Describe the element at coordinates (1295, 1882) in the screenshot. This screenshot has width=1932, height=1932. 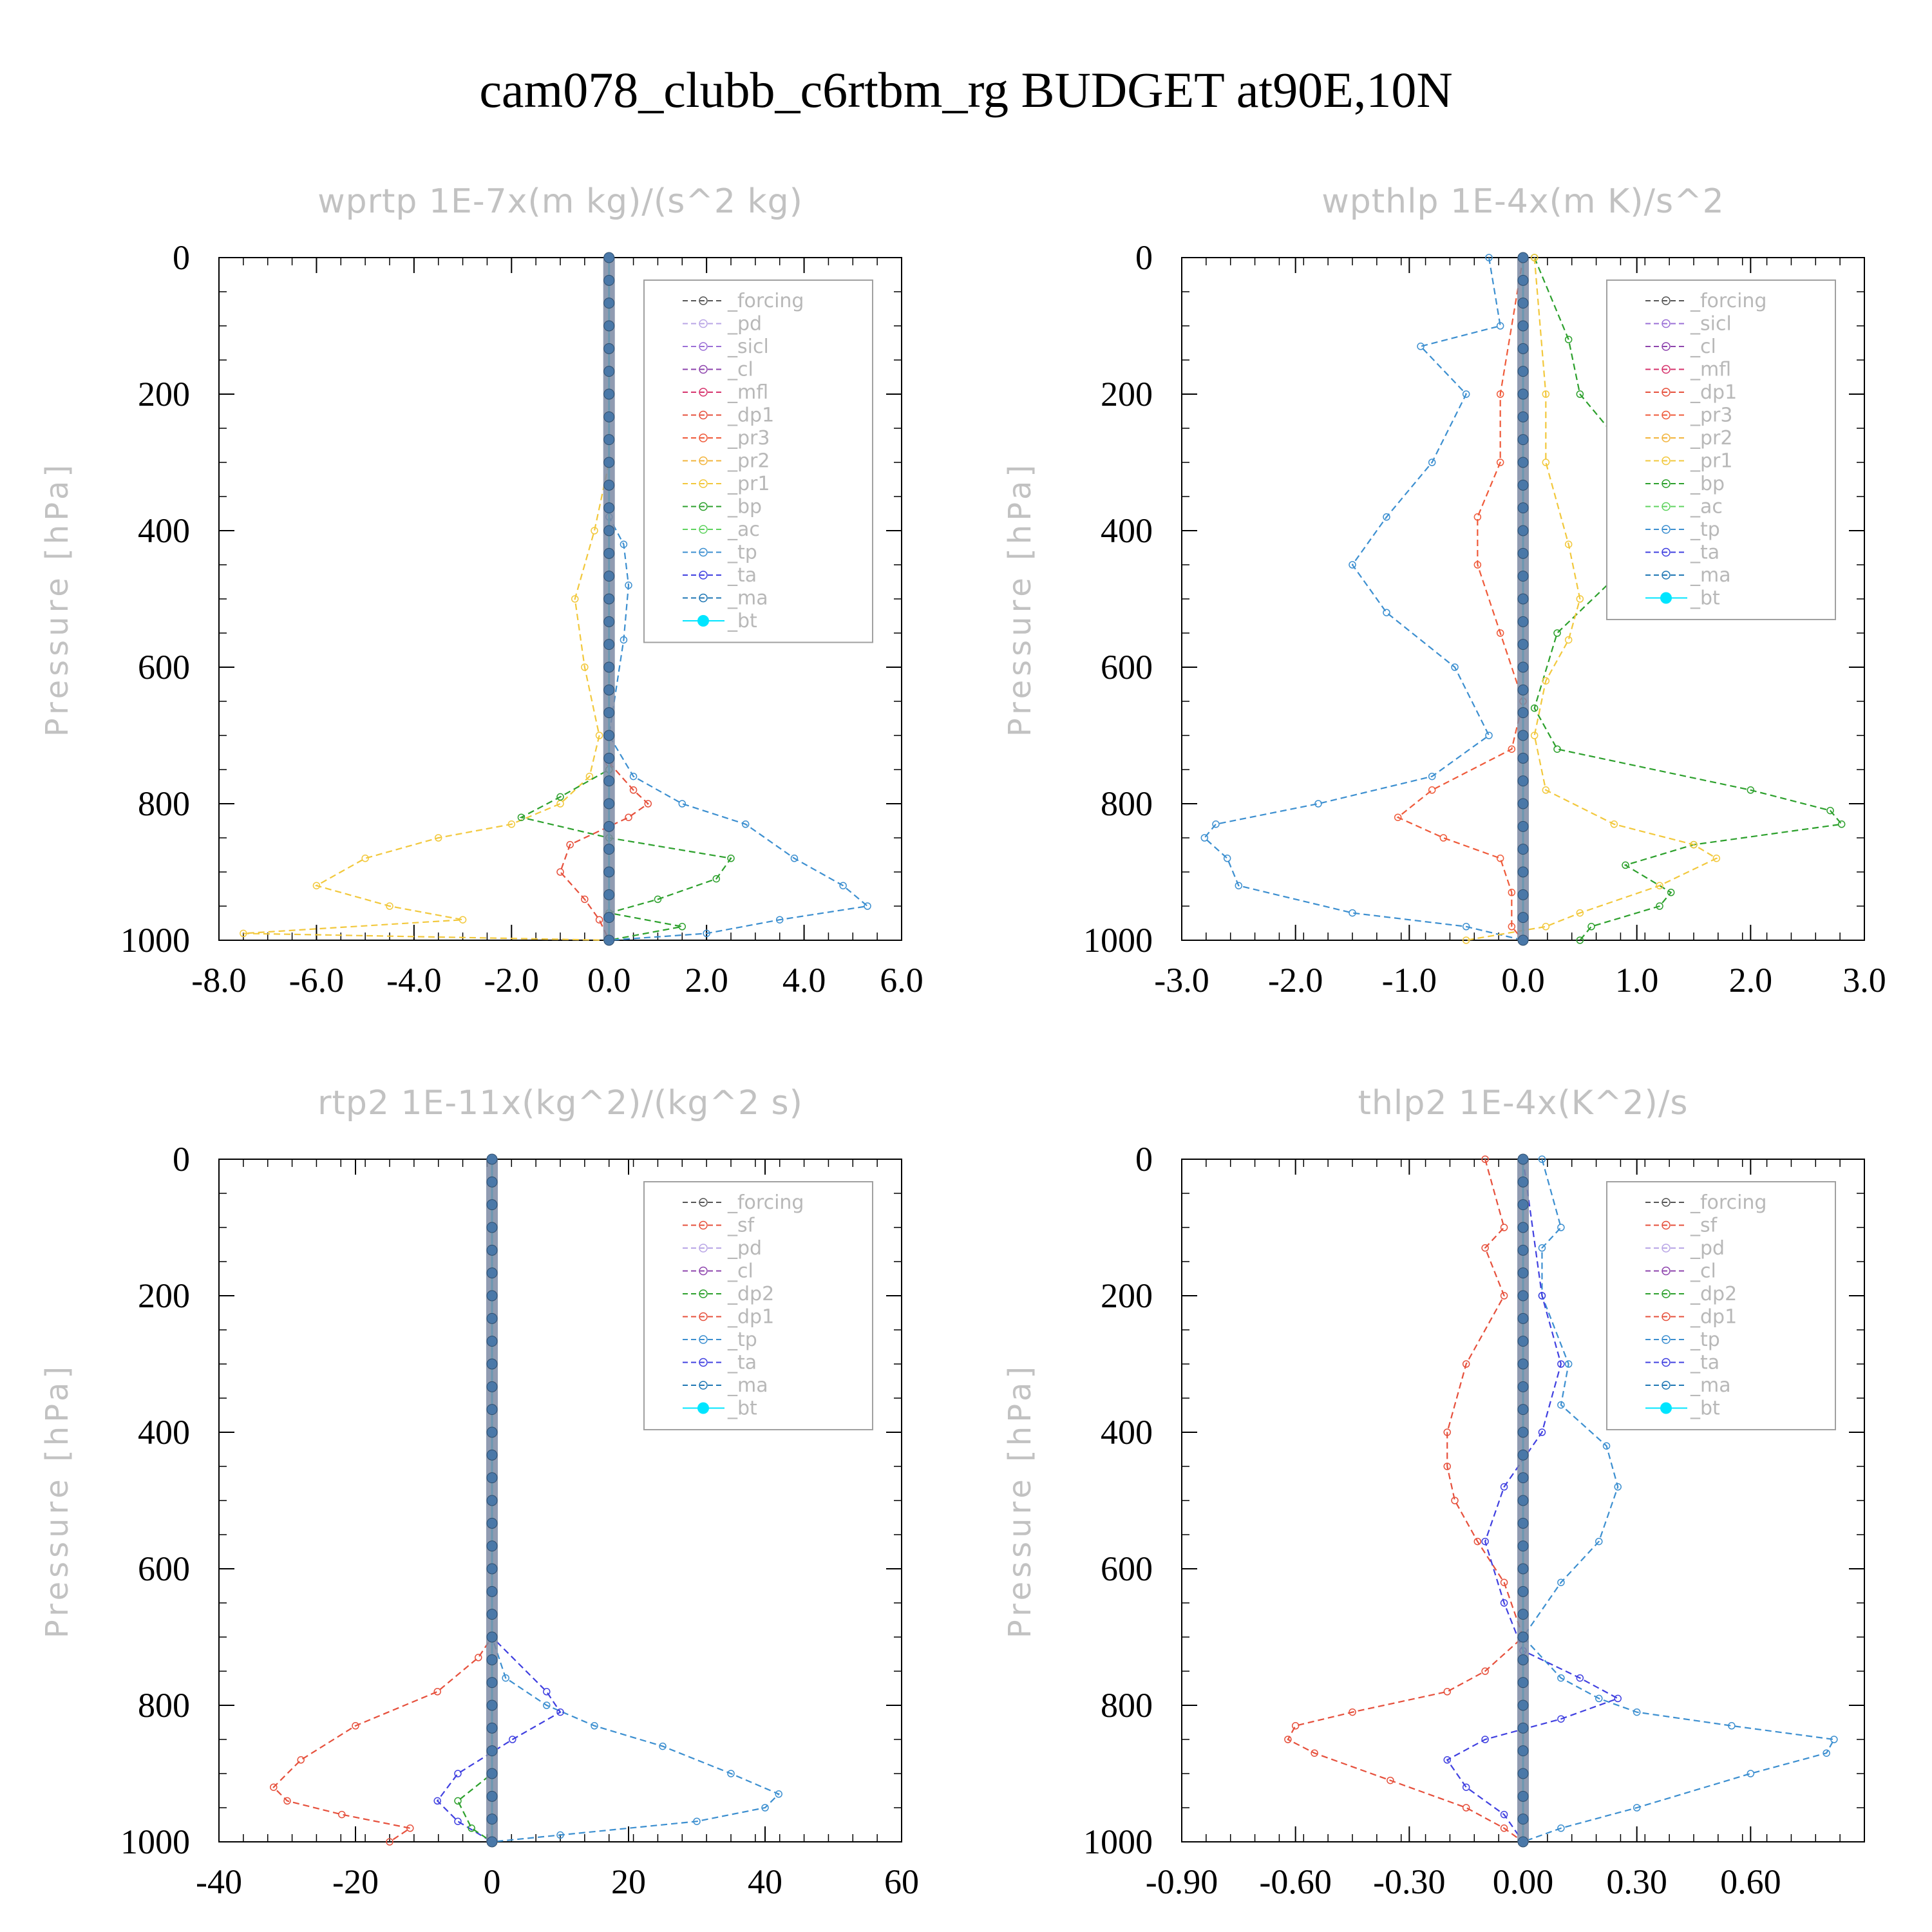
I see `x-tick-label: -0.60` at that location.